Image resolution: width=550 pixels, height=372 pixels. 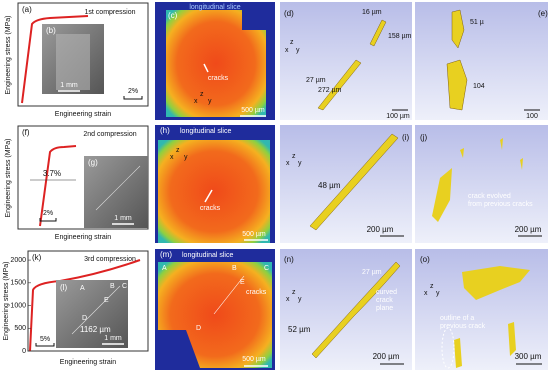 I want to click on panel-i: (i) 48 µm 200 µm z x y, so click(x=346, y=184).